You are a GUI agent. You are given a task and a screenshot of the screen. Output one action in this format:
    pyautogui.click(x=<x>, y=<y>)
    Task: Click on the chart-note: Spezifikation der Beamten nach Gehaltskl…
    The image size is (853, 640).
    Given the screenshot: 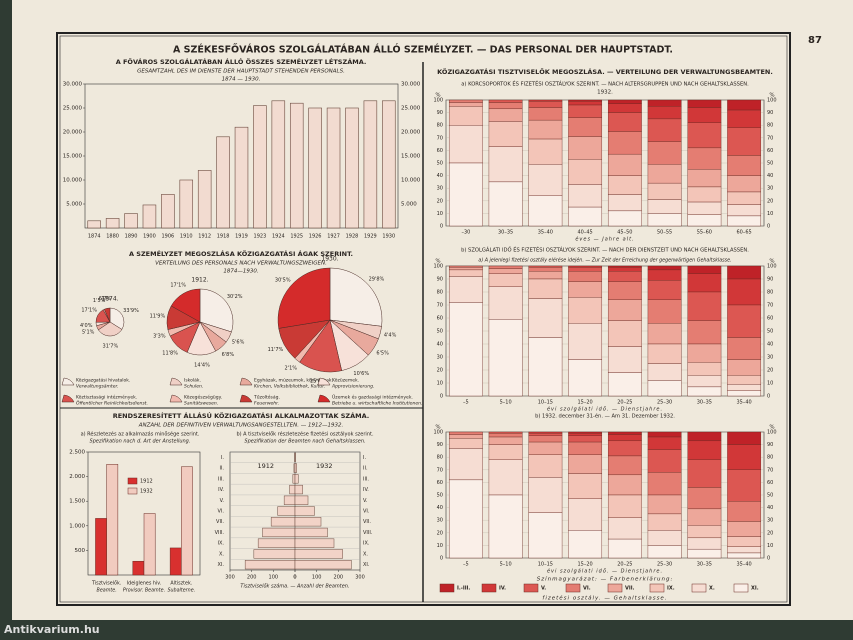 What is the action you would take?
    pyautogui.click(x=304, y=442)
    